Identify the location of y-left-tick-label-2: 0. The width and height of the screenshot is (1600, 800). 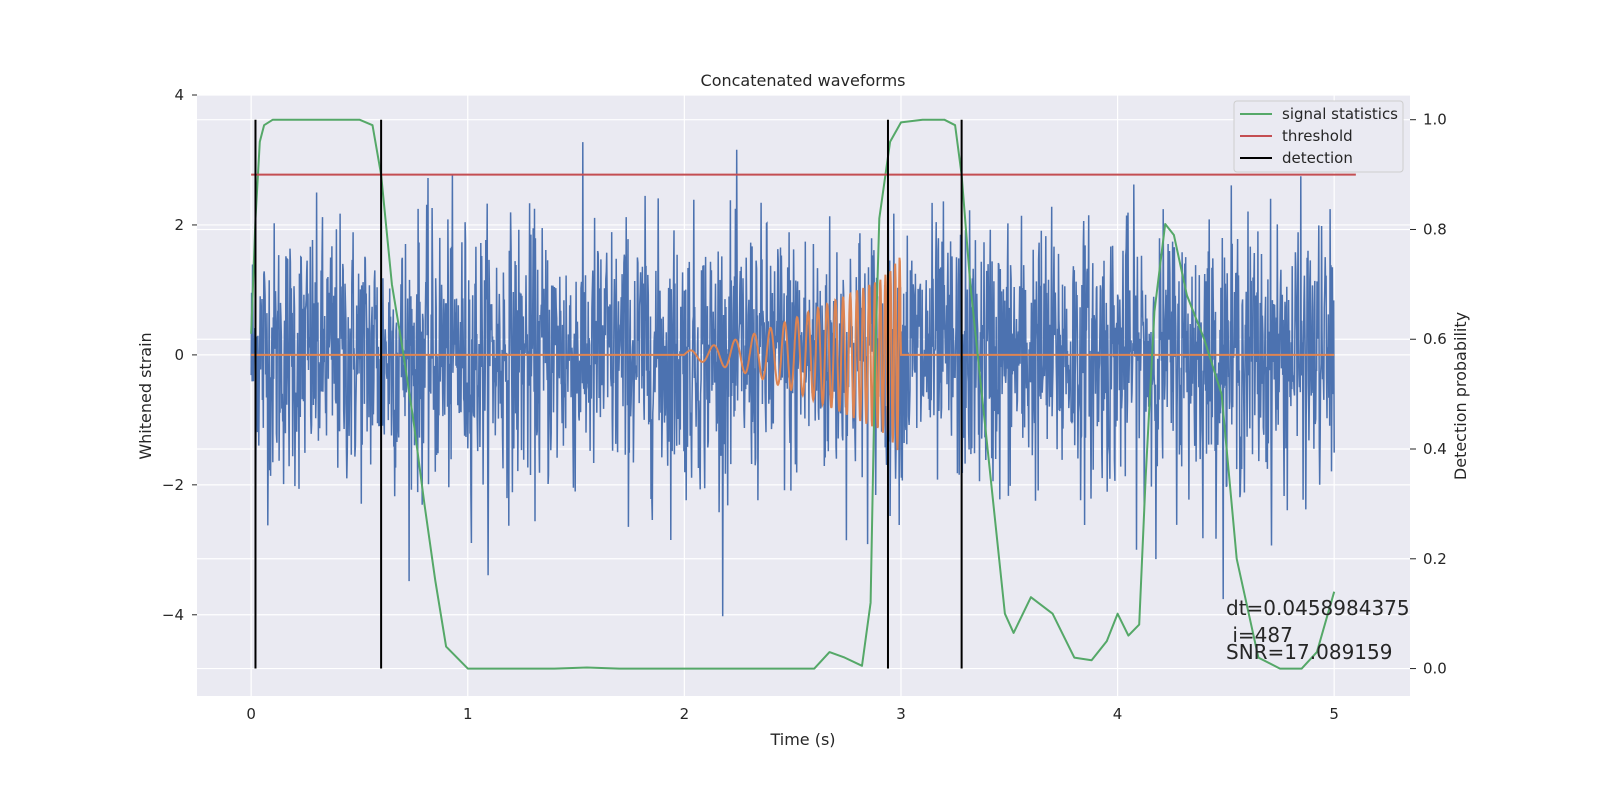
(179, 355).